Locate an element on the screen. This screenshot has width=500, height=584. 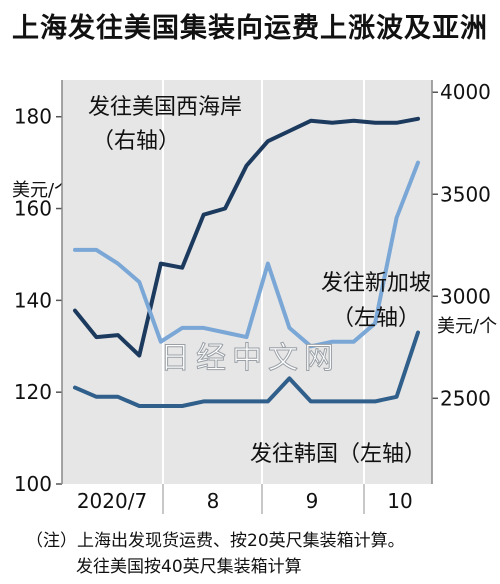
right-tick-label: 3000 is located at coordinates (465, 296).